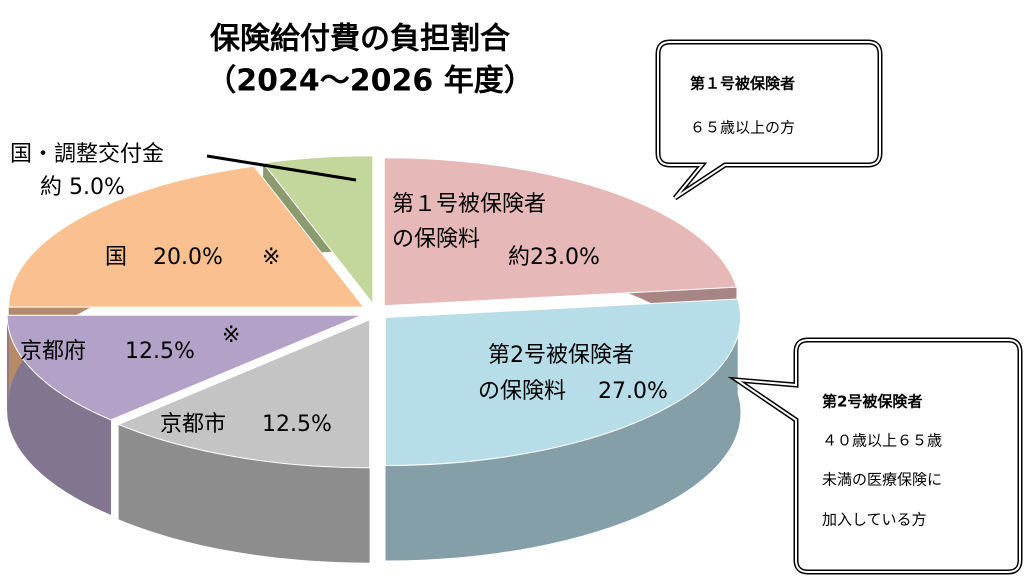 The width and height of the screenshot is (1031, 578). Describe the element at coordinates (193, 424) in the screenshot. I see `slice-label: 京都市` at that location.